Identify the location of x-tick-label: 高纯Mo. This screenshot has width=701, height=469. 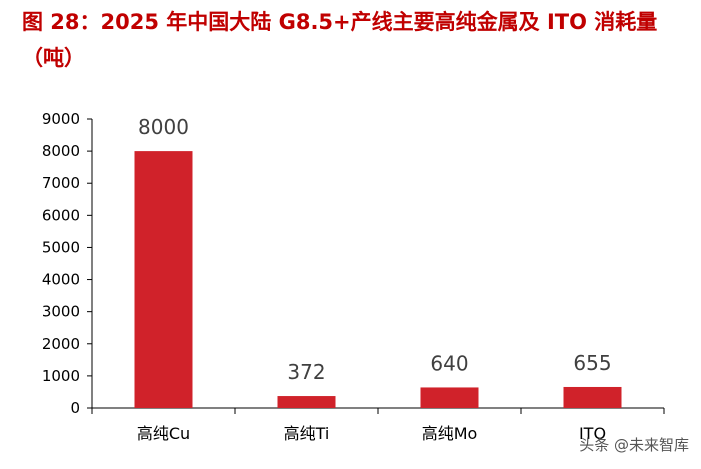
(450, 433).